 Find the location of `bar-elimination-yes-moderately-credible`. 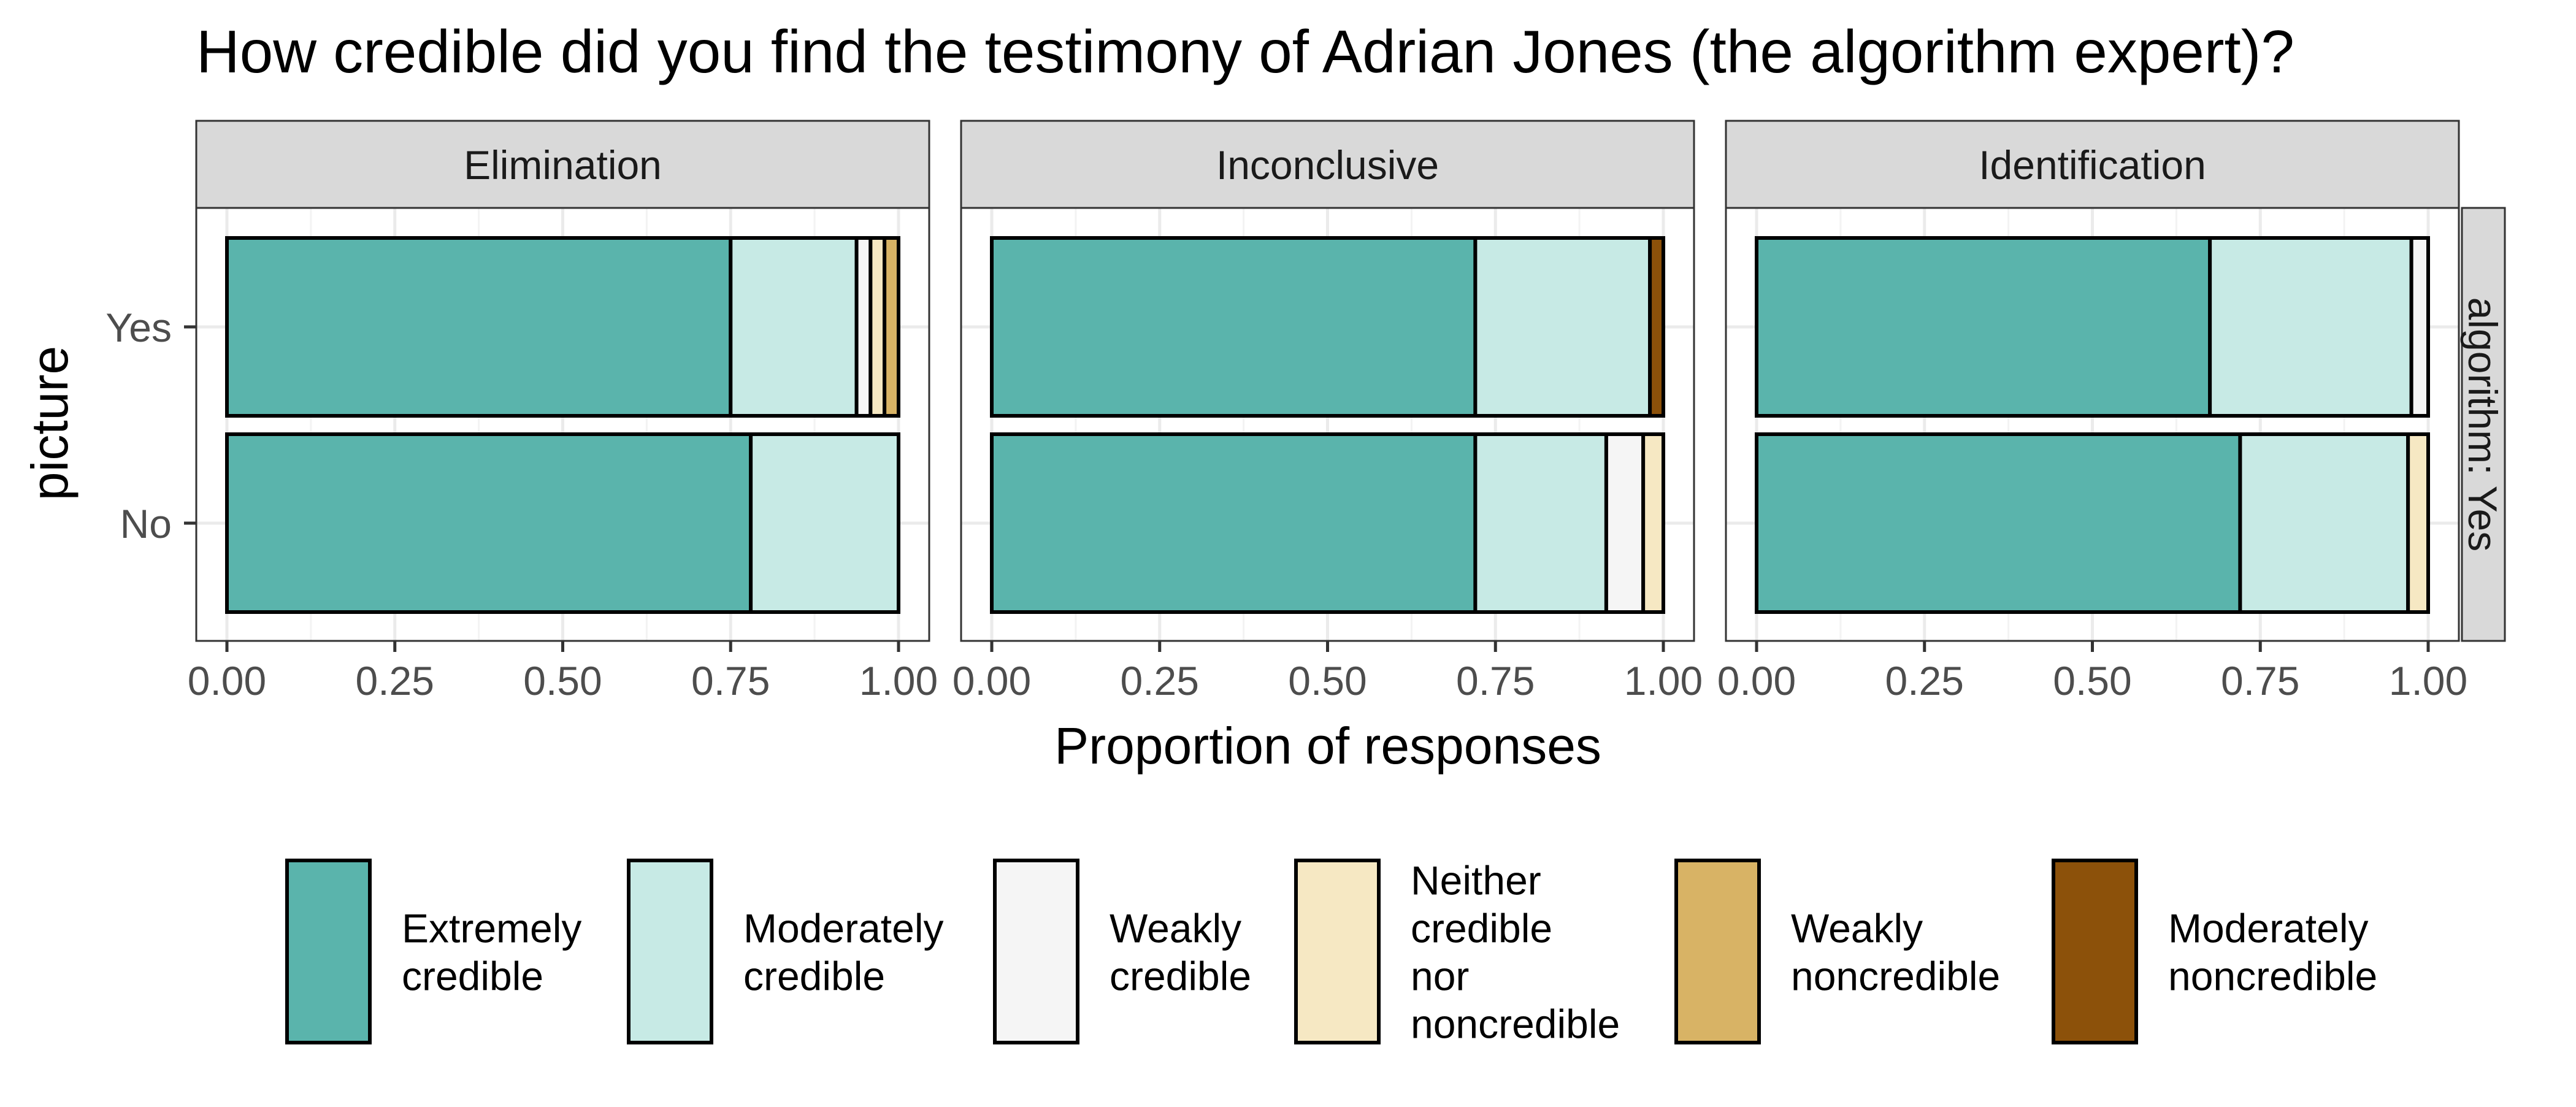

bar-elimination-yes-moderately-credible is located at coordinates (794, 327).